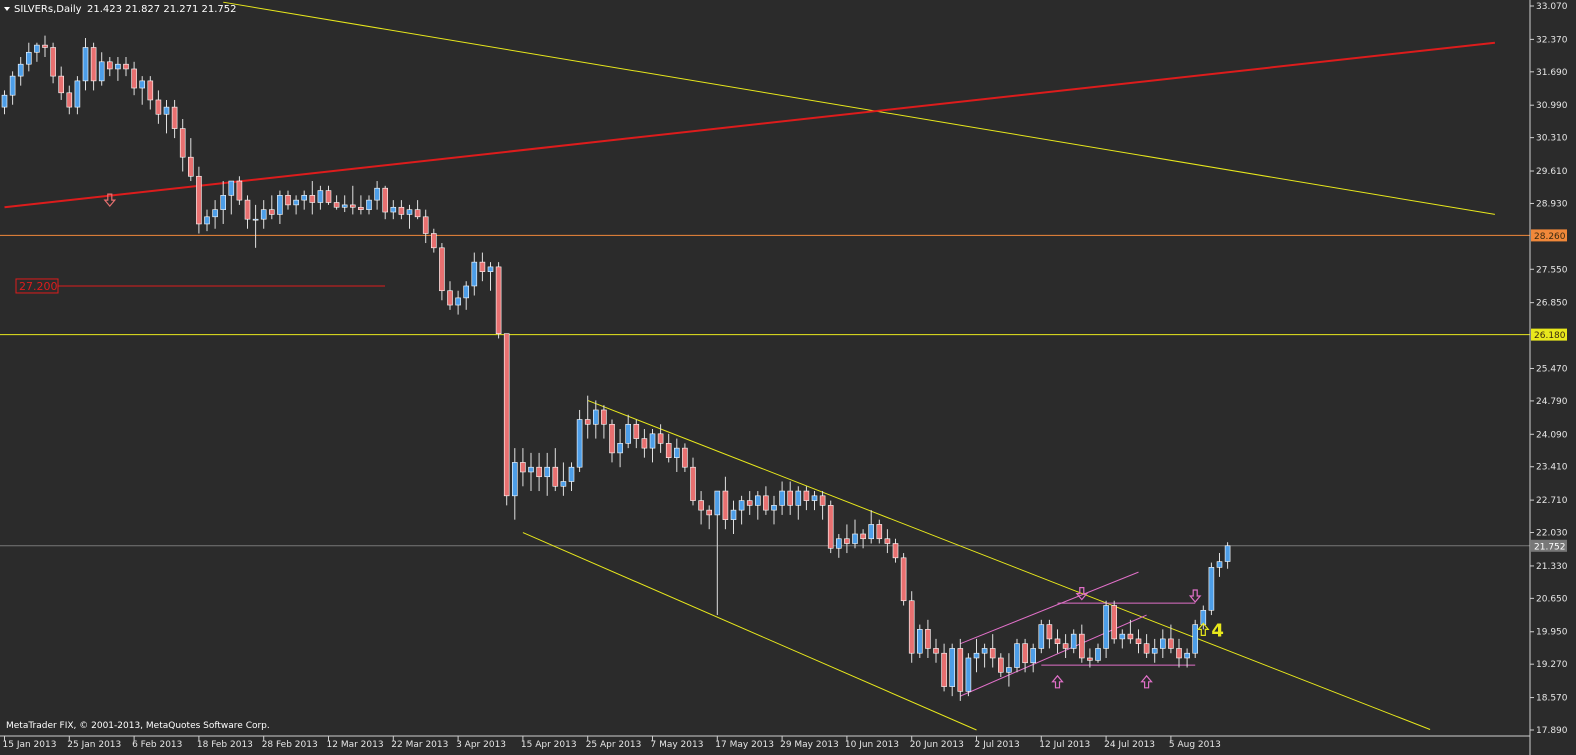 The width and height of the screenshot is (1576, 755). Describe the element at coordinates (1552, 73) in the screenshot. I see `y-tick-label-2: 31.690` at that location.